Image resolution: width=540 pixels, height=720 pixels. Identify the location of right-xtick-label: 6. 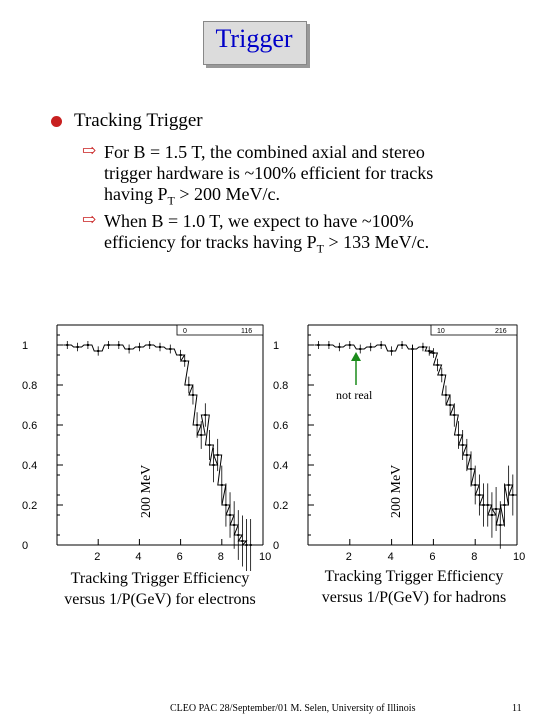
(432, 557).